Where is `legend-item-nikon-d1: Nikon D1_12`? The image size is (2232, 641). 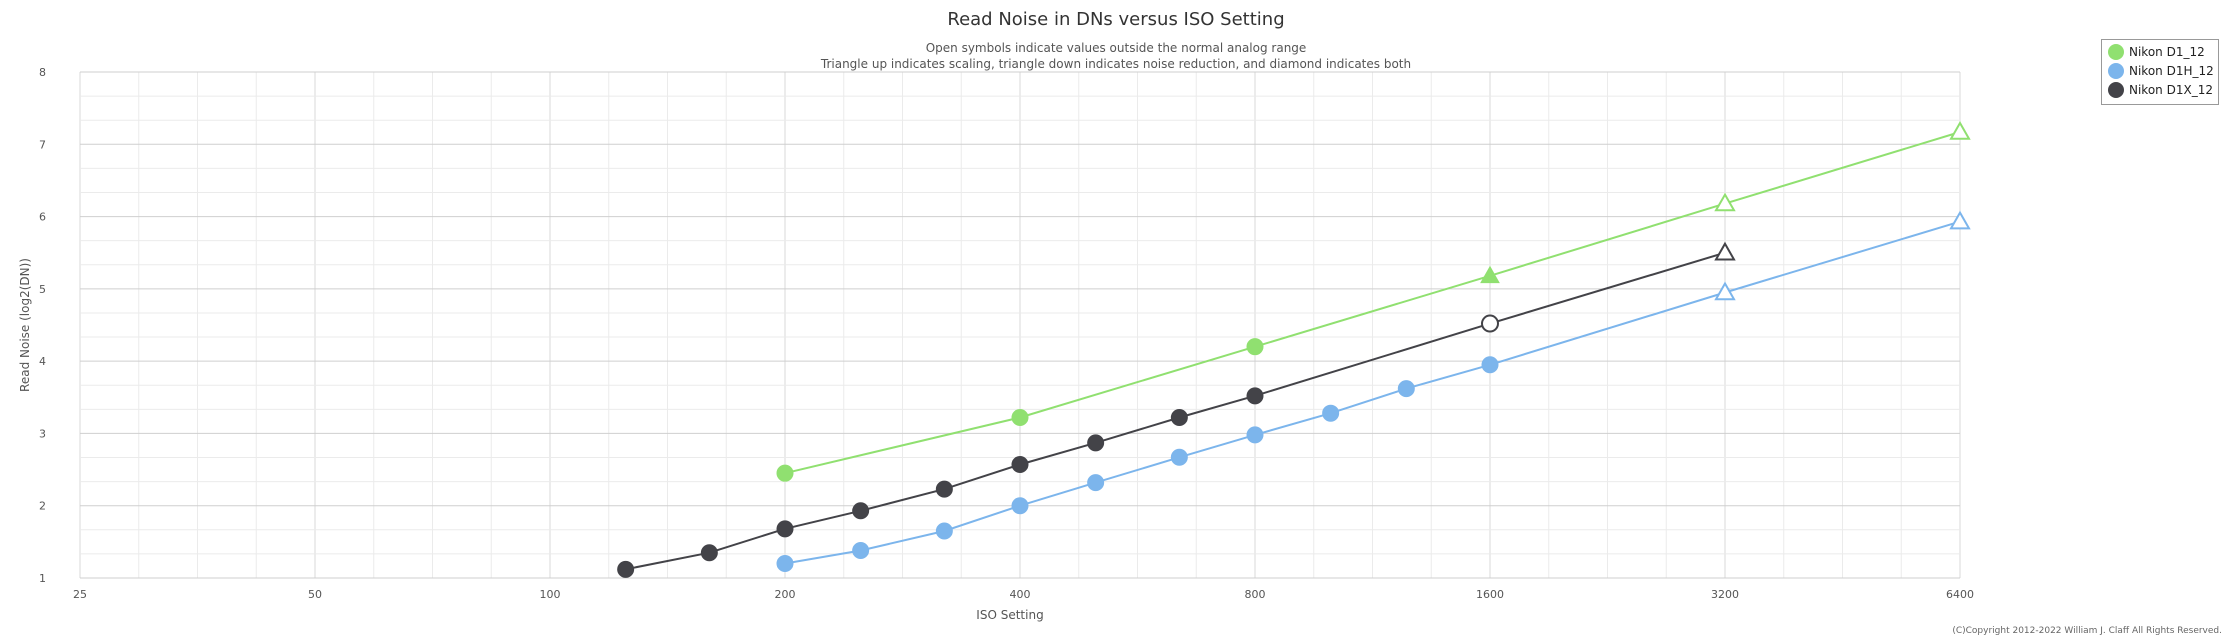
legend-item-nikon-d1: Nikon D1_12 is located at coordinates (2163, 51).